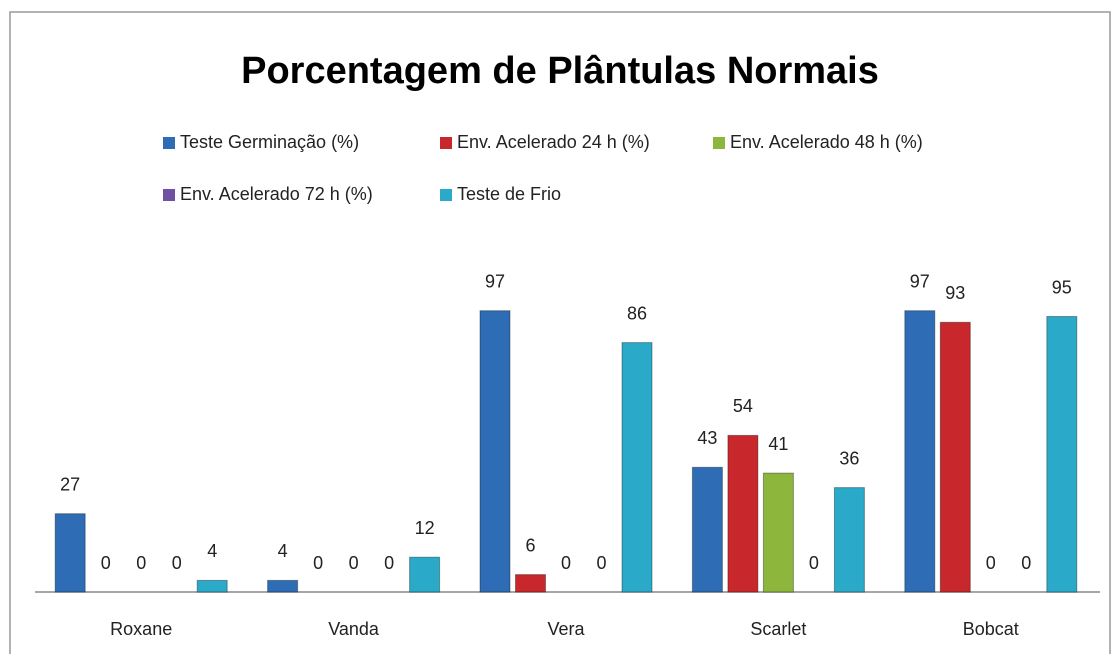 This screenshot has width=1114, height=654. Describe the element at coordinates (566, 629) in the screenshot. I see `x-tick-label: Vera` at that location.